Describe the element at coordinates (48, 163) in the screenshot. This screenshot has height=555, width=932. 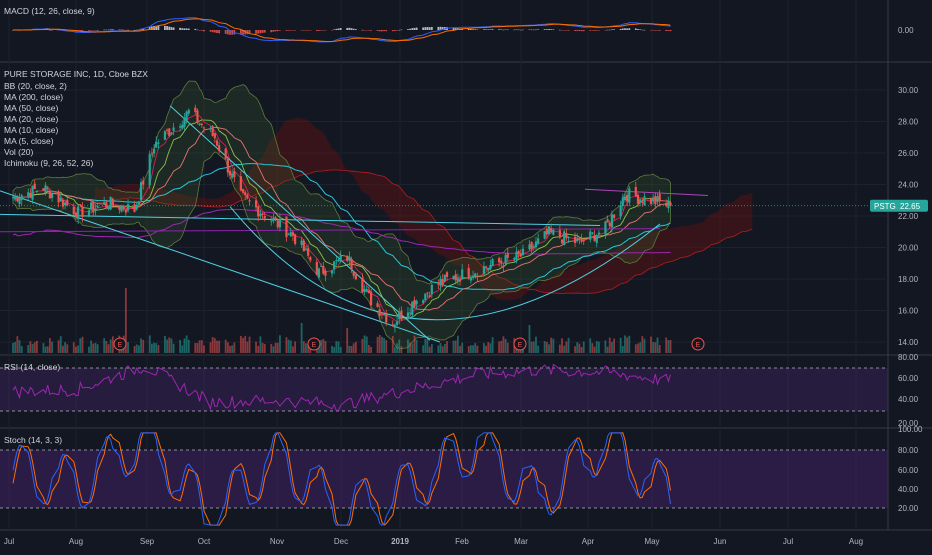
I see `legend-ichimoku: Ichimoku (9, 26, 52, 26)` at that location.